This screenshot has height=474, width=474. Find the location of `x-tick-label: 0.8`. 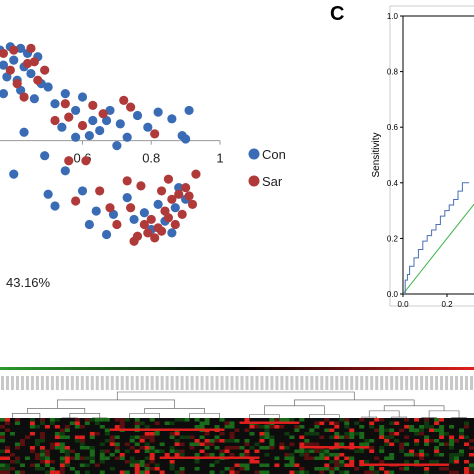

x-tick-label: 0.8 is located at coordinates (151, 158).